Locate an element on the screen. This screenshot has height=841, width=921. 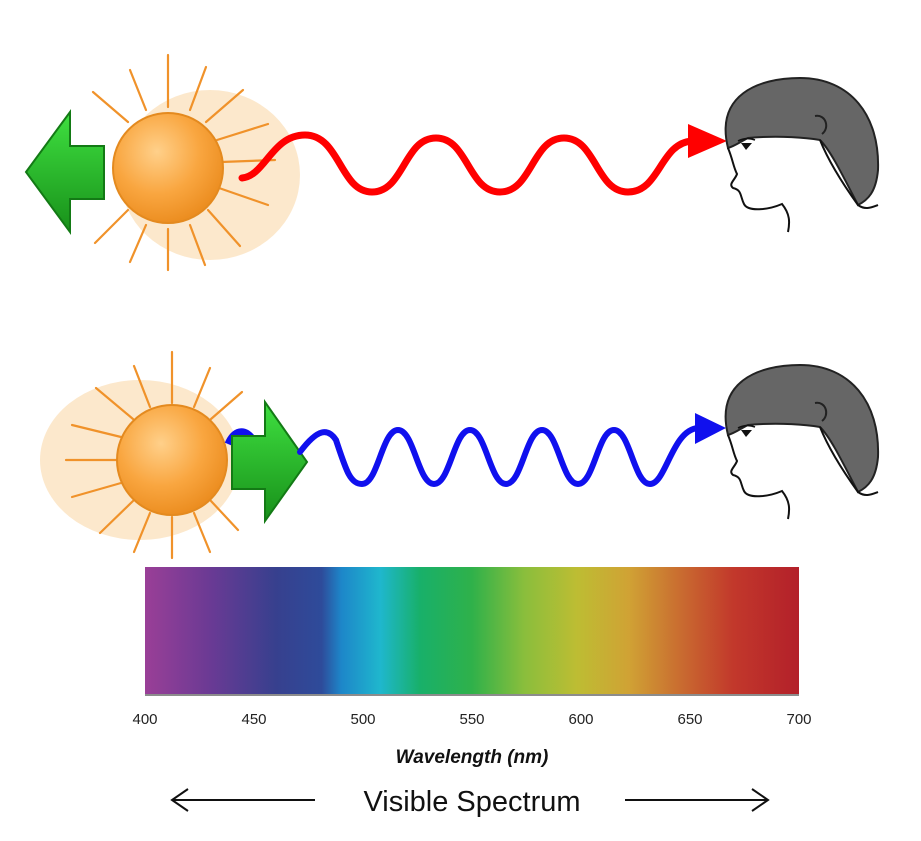
tick-label-550: 550 is located at coordinates (471, 719).